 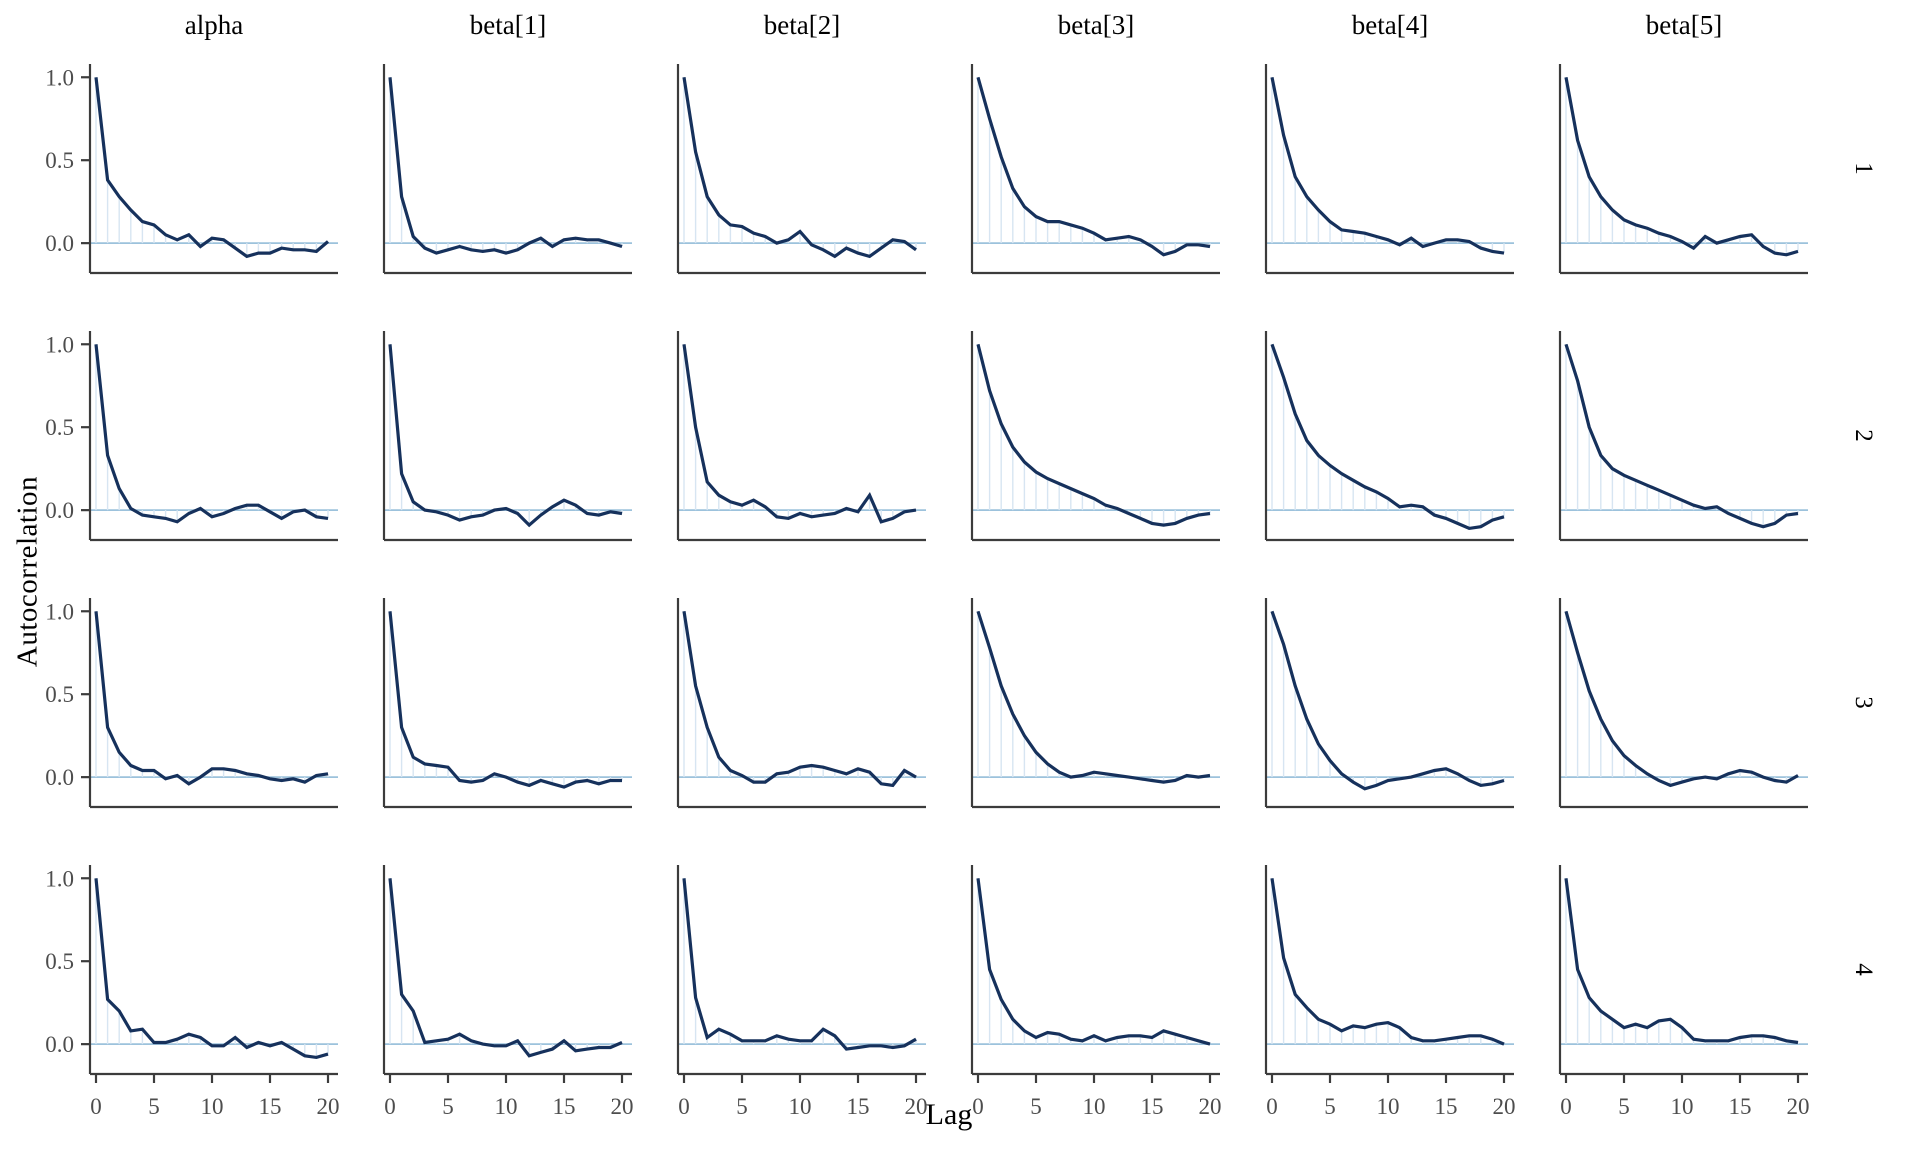 What do you see at coordinates (1863, 168) in the screenshot?
I see `facet-row-label: 1` at bounding box center [1863, 168].